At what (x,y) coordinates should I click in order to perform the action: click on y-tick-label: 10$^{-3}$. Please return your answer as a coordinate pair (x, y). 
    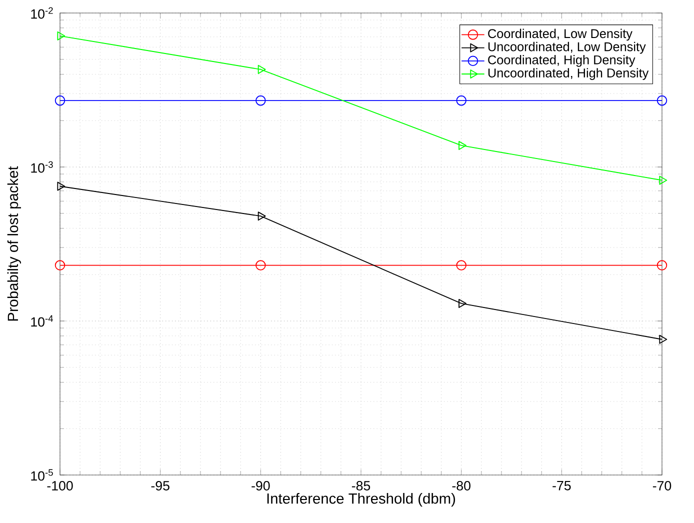
    Looking at the image, I should click on (42, 167).